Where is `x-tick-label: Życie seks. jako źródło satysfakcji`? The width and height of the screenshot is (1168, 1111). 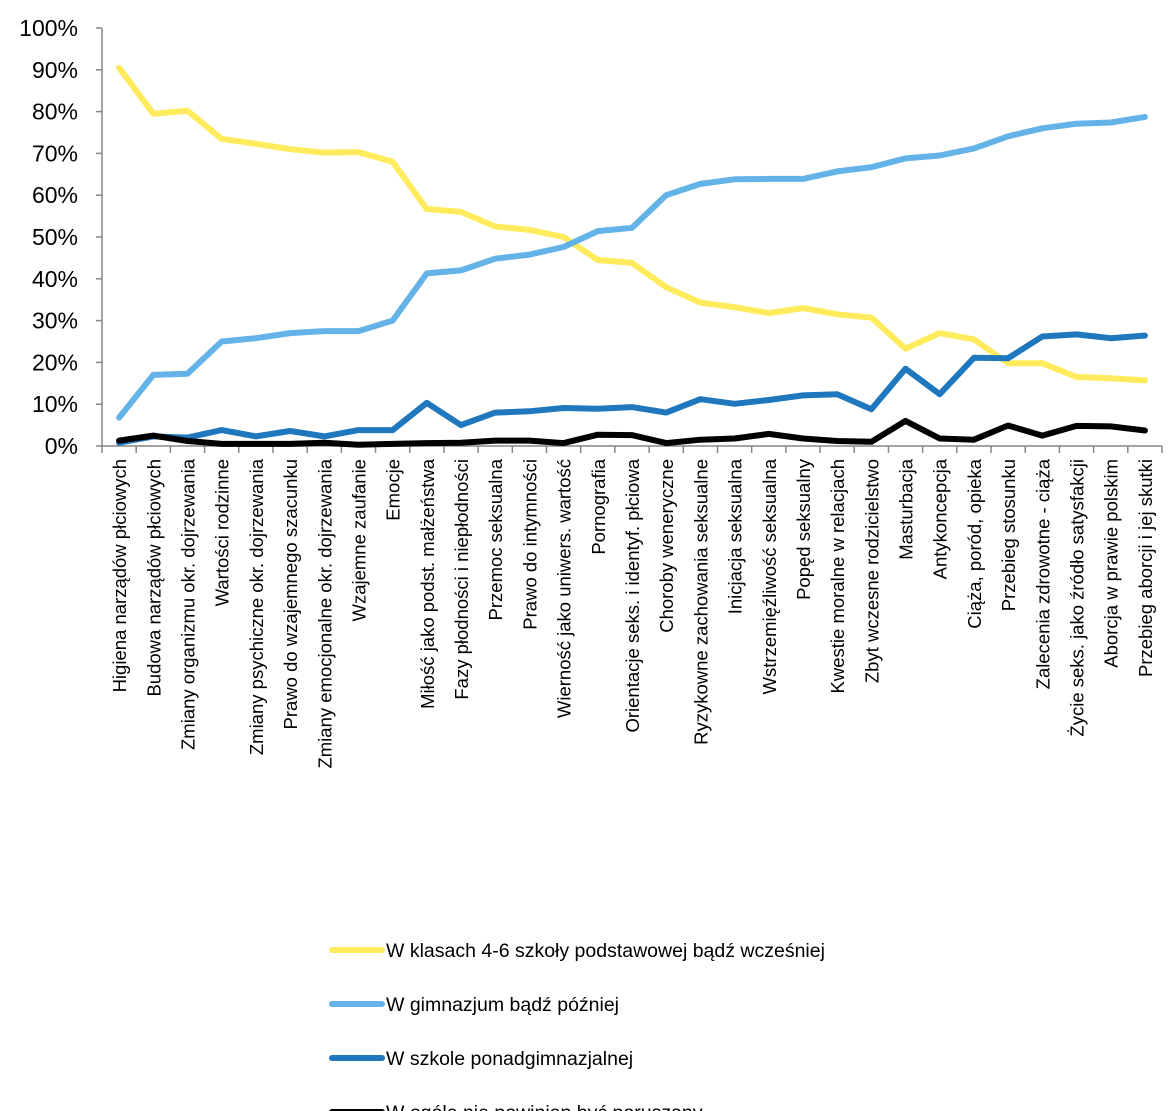
x-tick-label: Życie seks. jako źródło satysfakcji is located at coordinates (1077, 598).